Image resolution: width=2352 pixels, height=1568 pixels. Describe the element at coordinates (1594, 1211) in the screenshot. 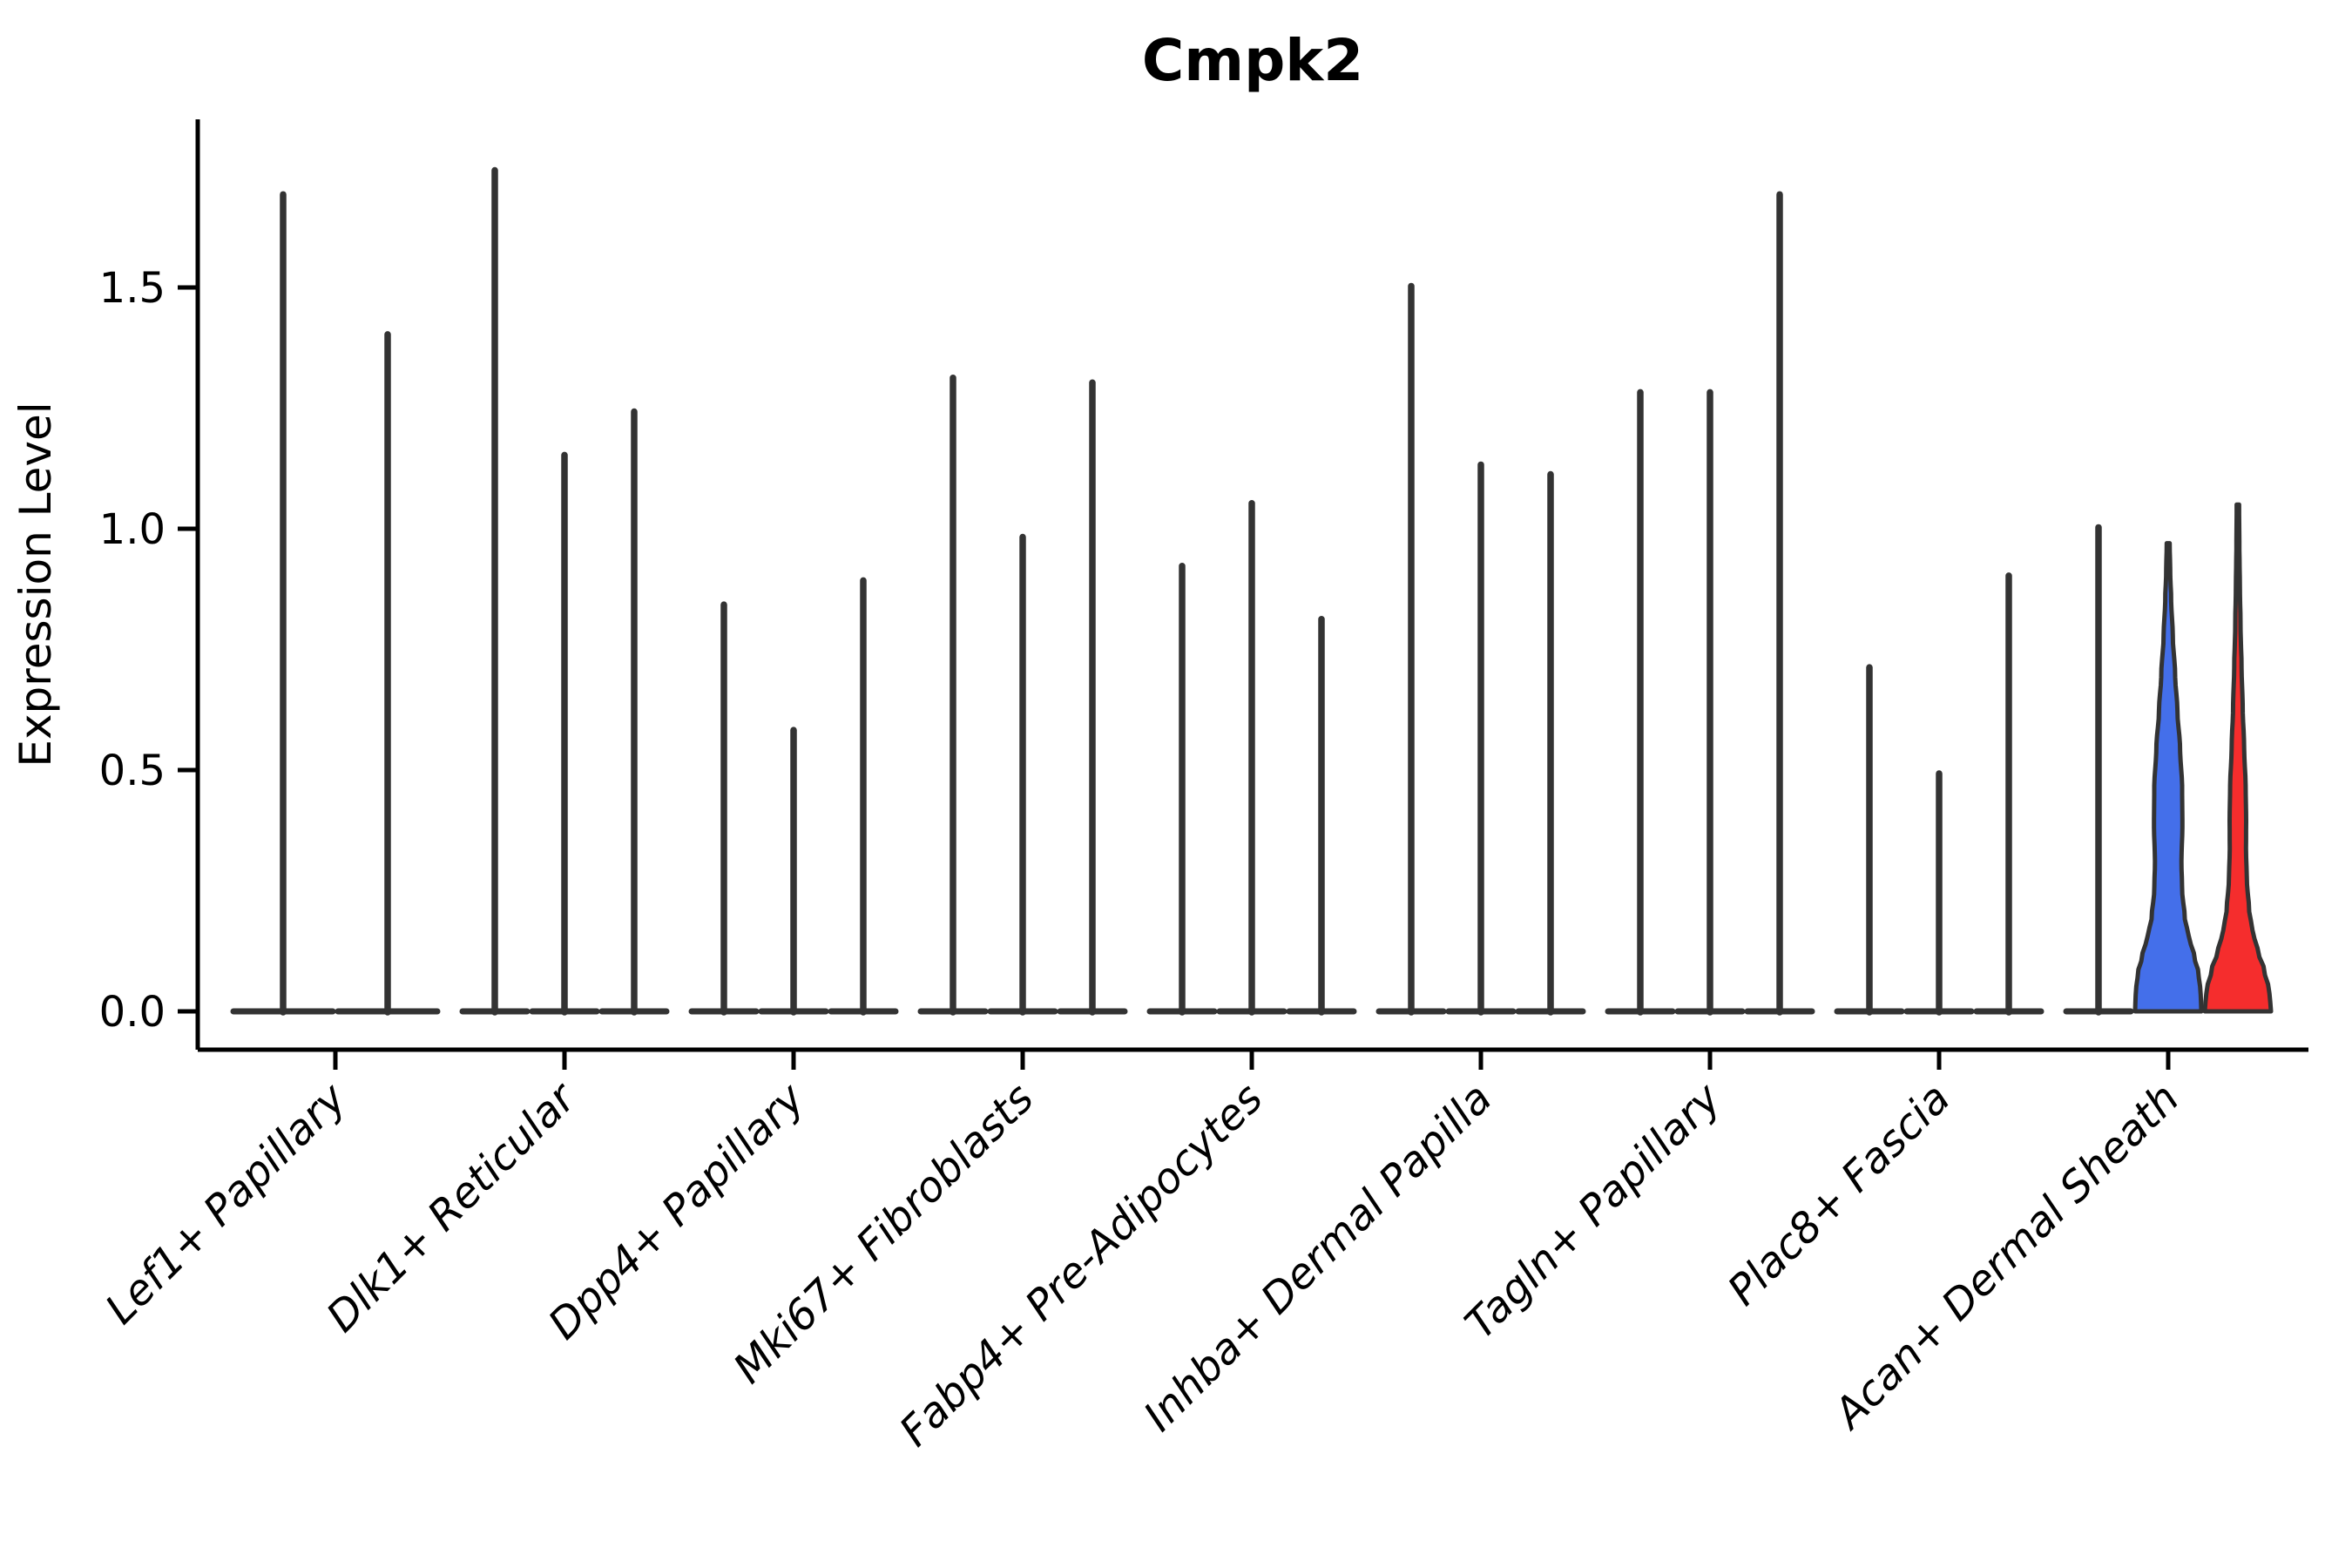

I see `x-category-label: Tagln+ Papillary` at that location.